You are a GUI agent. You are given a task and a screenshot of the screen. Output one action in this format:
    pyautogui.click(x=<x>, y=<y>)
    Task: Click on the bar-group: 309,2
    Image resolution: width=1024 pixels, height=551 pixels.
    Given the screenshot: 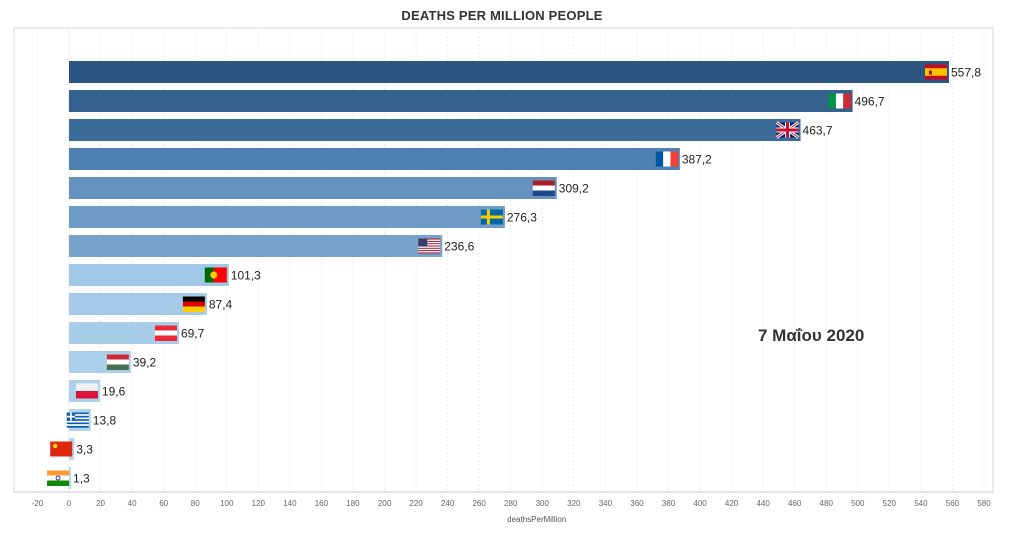 What is the action you would take?
    pyautogui.click(x=329, y=188)
    